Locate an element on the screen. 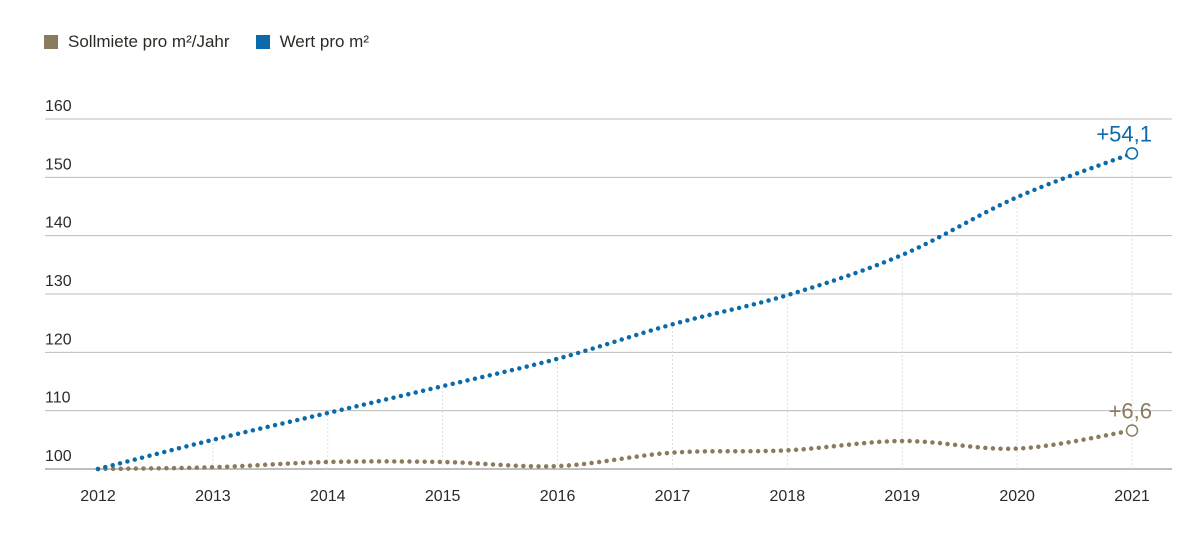  x-tick-label: 2020 is located at coordinates (1017, 496).